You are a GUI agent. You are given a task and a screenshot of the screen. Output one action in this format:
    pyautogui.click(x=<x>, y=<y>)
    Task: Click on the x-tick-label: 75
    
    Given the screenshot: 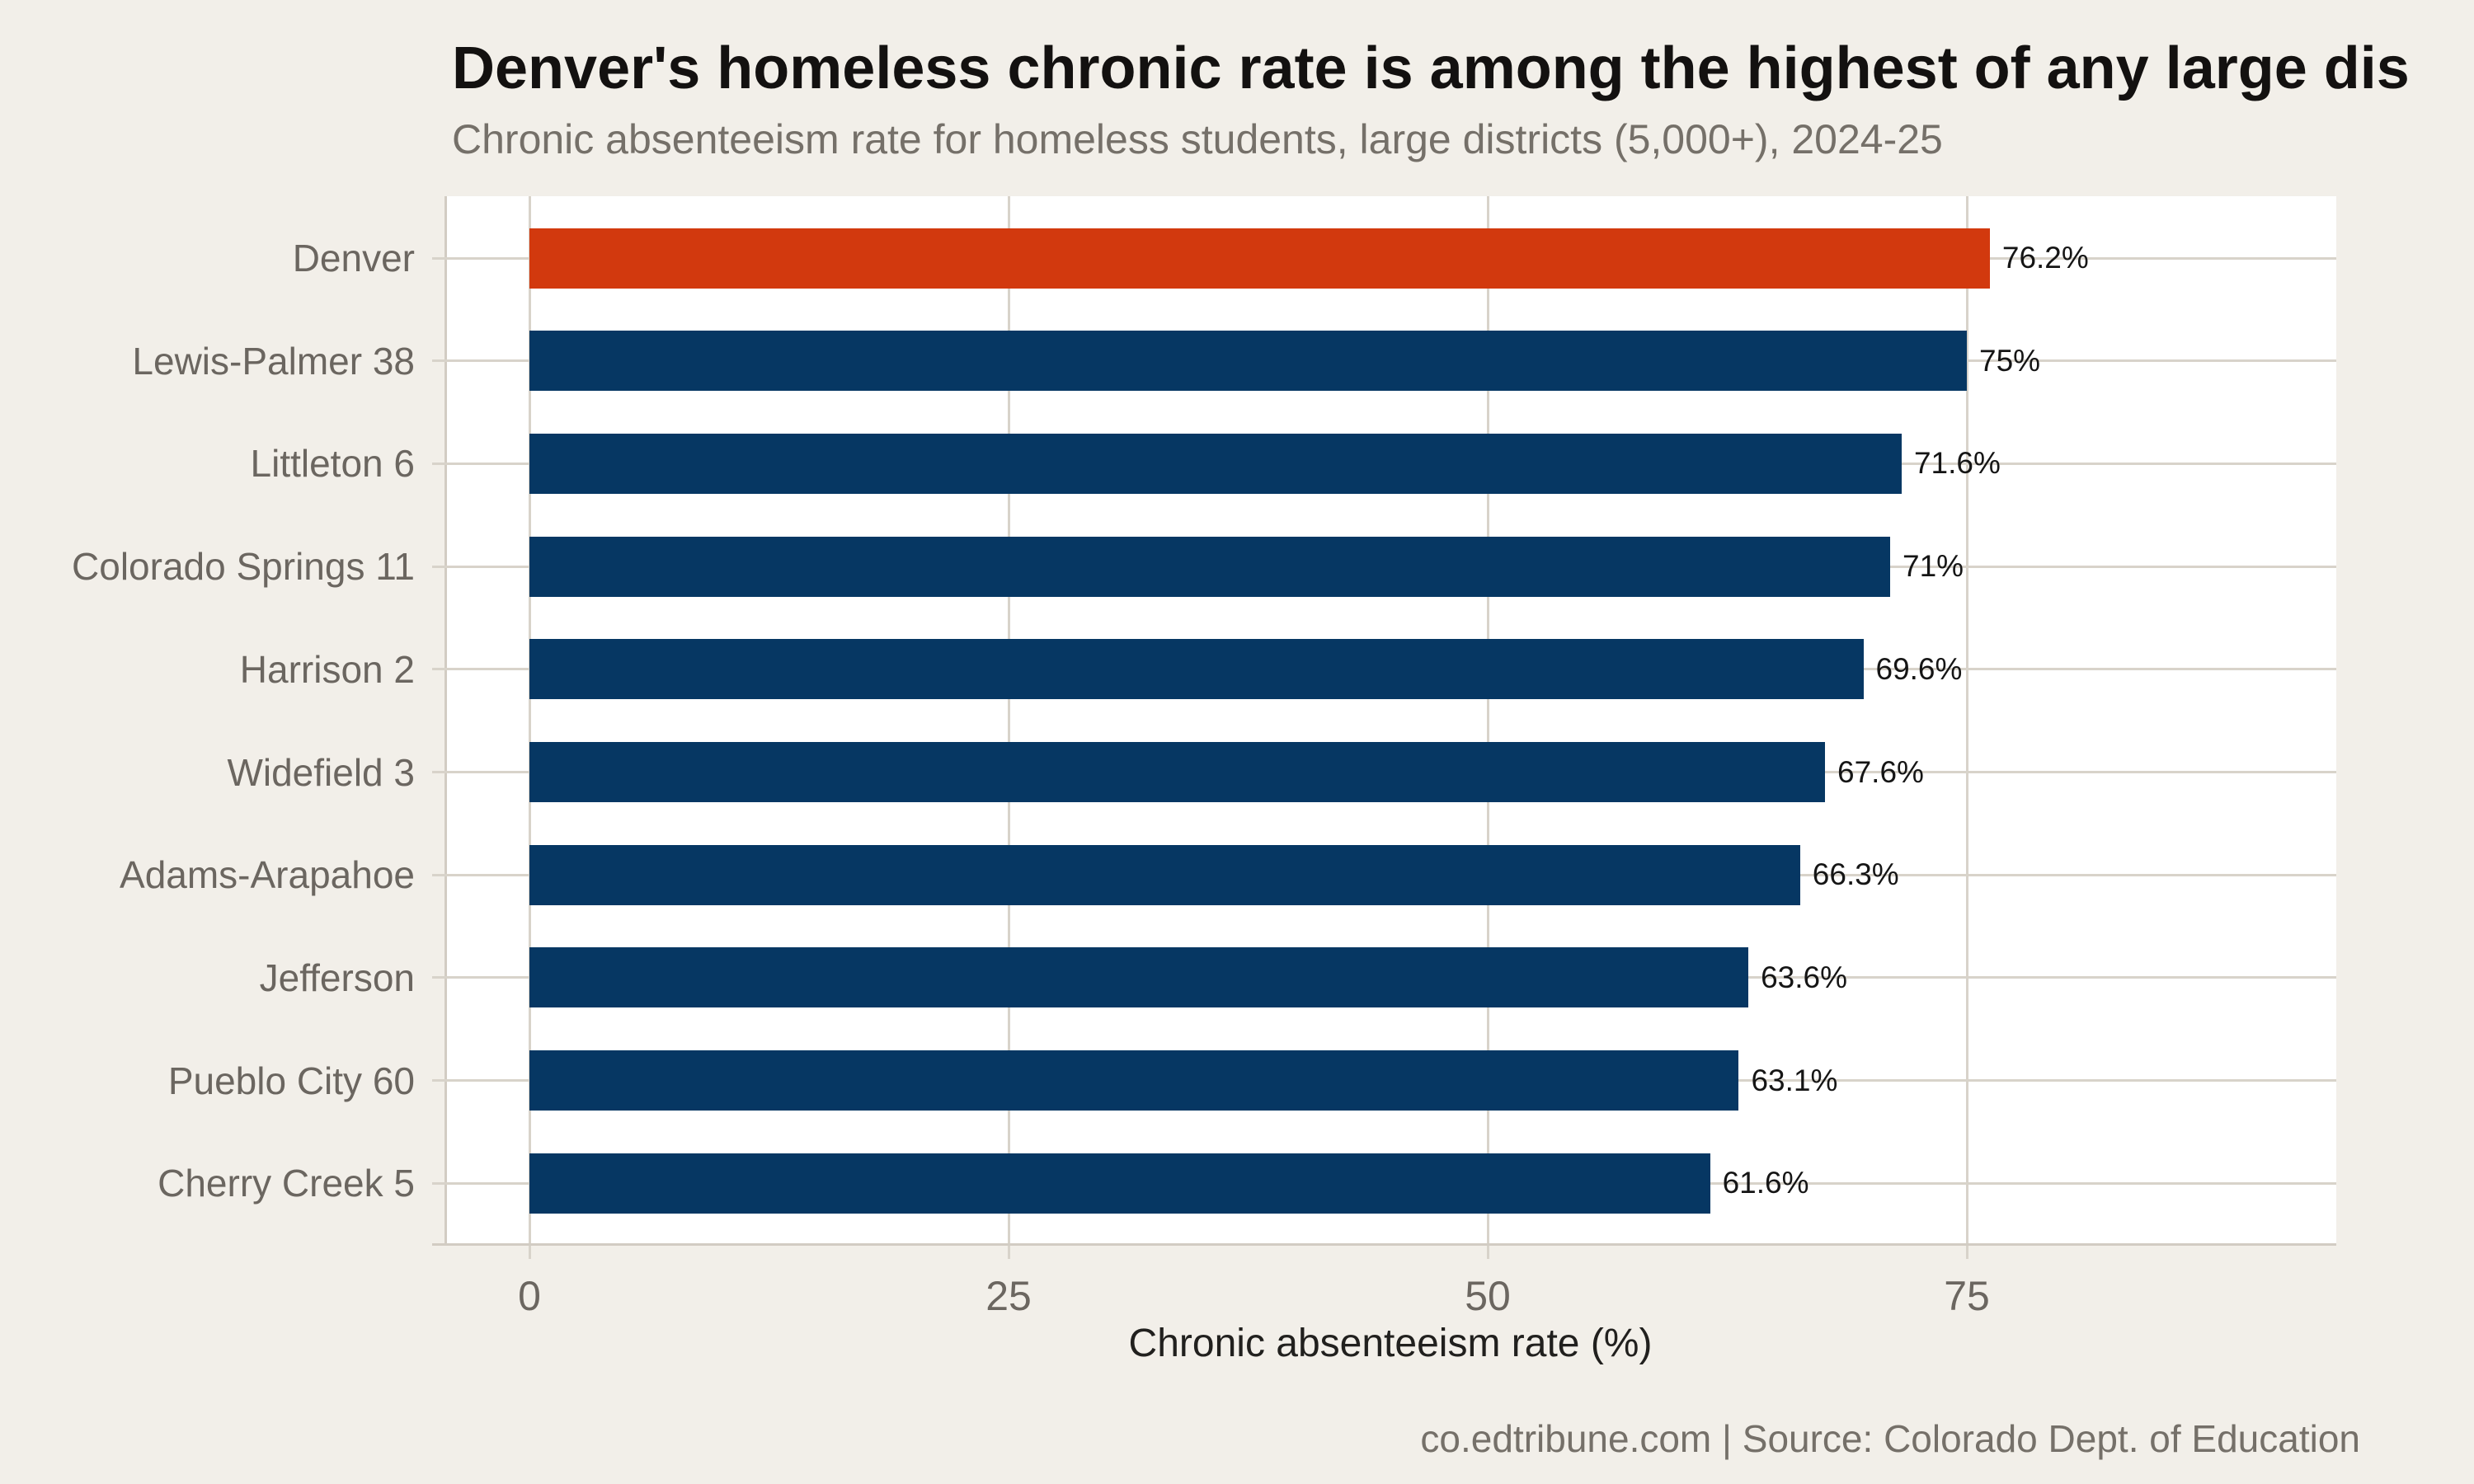 What is the action you would take?
    pyautogui.click(x=1967, y=1296)
    